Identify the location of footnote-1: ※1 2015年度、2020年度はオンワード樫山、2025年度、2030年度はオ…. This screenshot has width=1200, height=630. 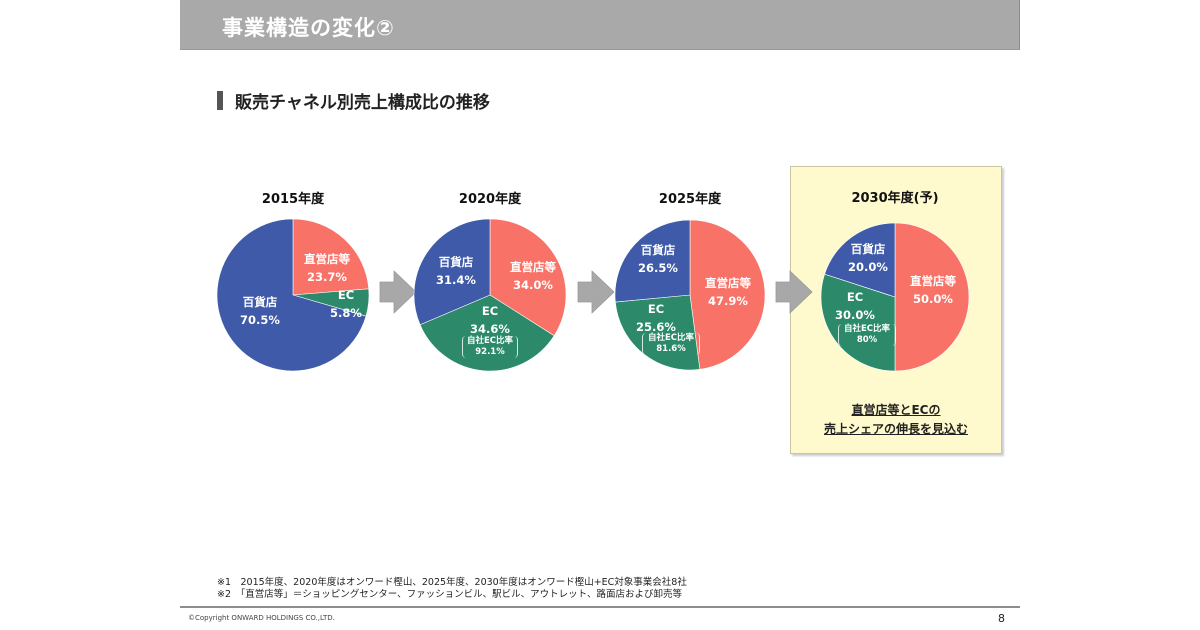
(452, 582).